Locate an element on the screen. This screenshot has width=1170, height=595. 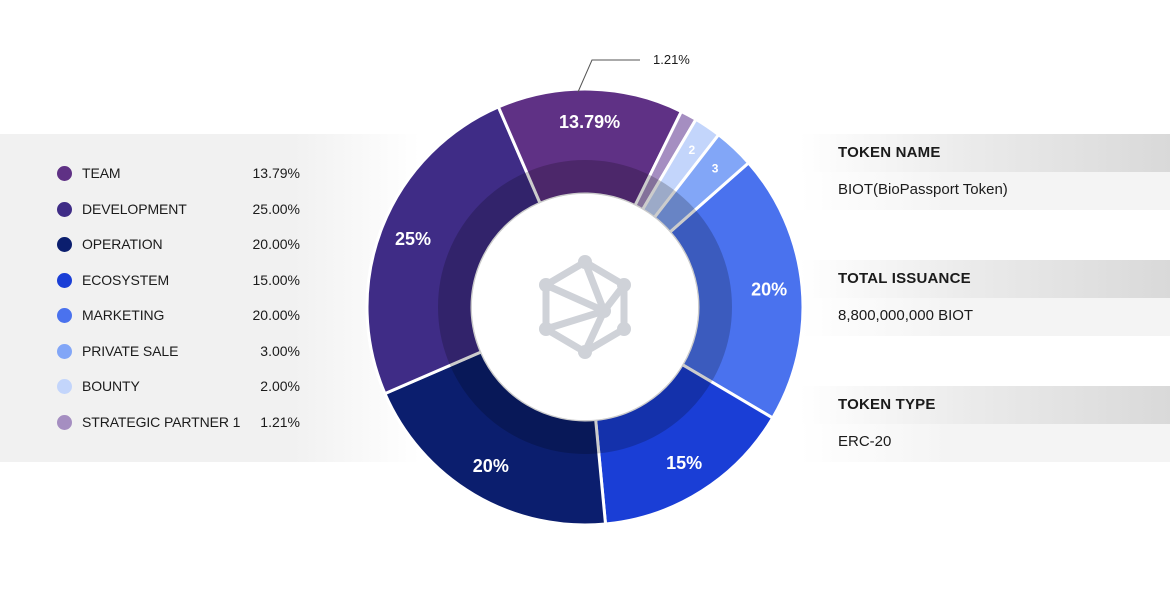
slice-label-private-sale: 3 is located at coordinates (715, 168).